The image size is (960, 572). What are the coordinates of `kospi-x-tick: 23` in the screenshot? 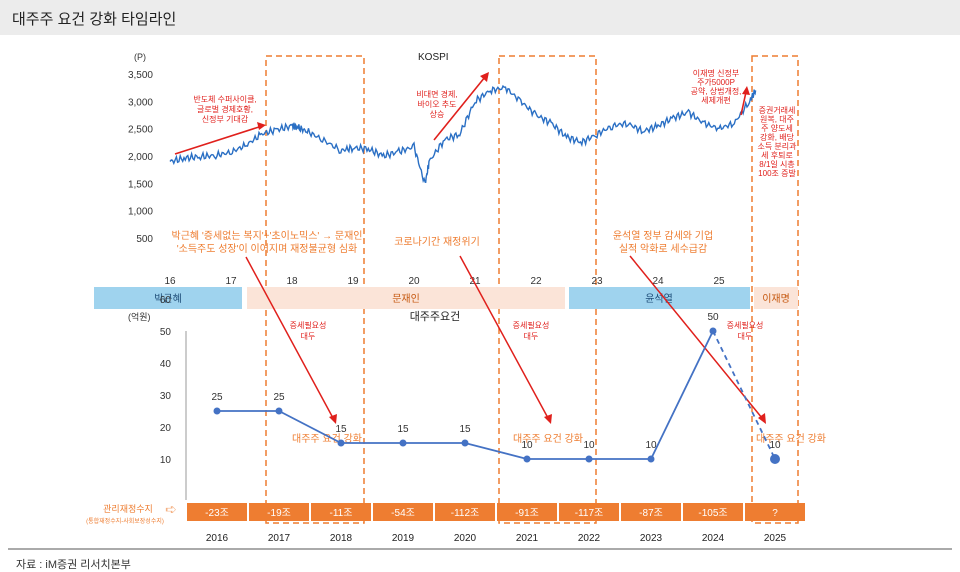 It's located at (597, 281).